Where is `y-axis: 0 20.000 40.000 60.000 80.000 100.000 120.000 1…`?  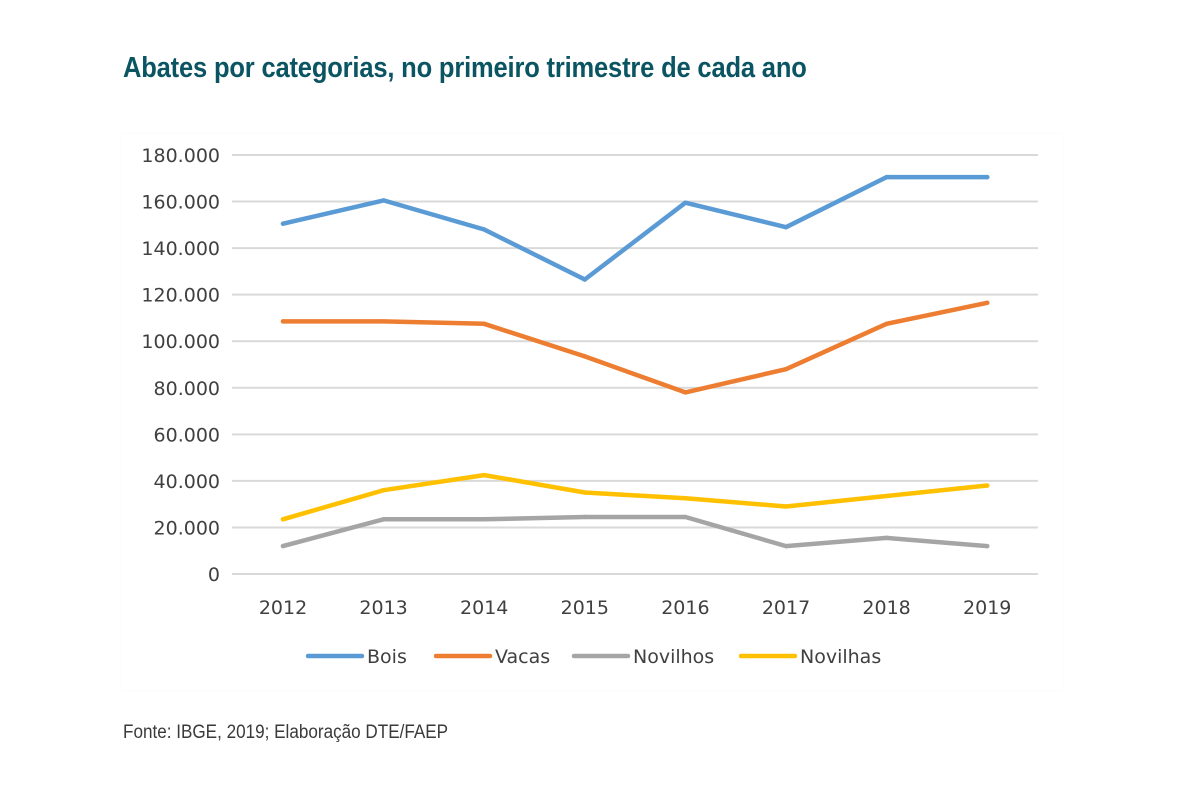
y-axis: 0 20.000 40.000 60.000 80.000 100.000 120.000 1… is located at coordinates (180, 365).